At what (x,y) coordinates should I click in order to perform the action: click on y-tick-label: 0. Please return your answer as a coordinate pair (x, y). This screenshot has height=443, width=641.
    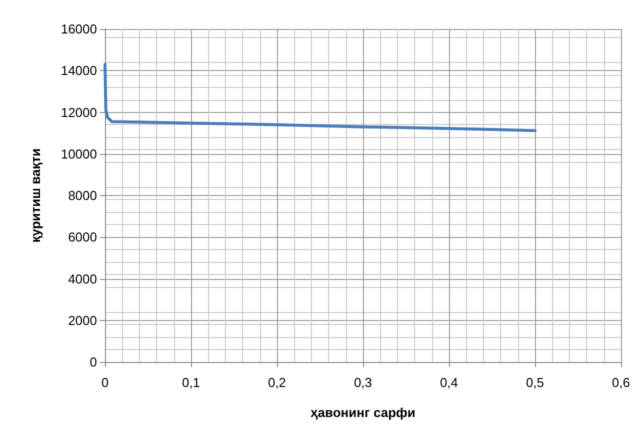
    Looking at the image, I should click on (93, 362).